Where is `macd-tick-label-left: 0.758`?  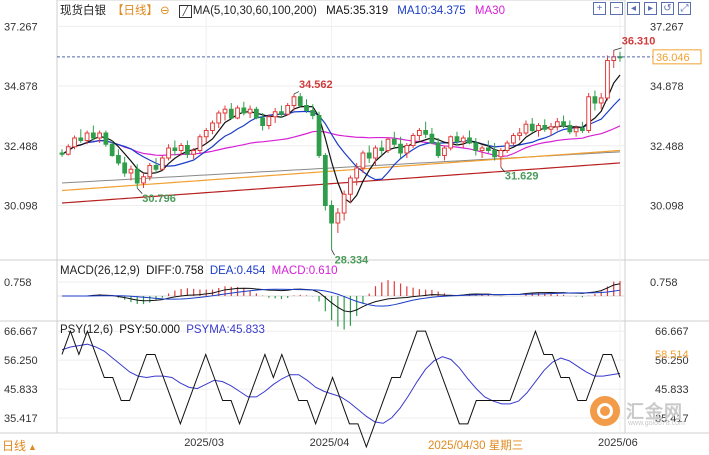
macd-tick-label-left: 0.758 is located at coordinates (18, 283).